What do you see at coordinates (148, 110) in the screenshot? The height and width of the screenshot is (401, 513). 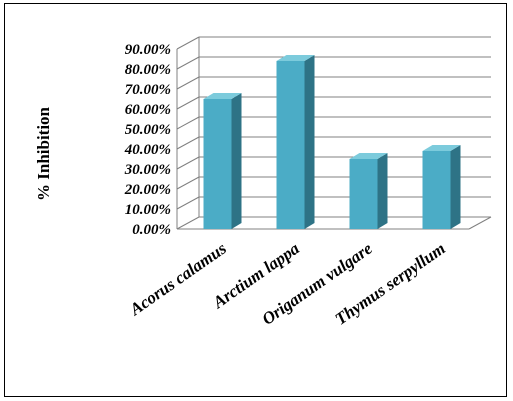 I see `y-tick-label: 60.00%` at bounding box center [148, 110].